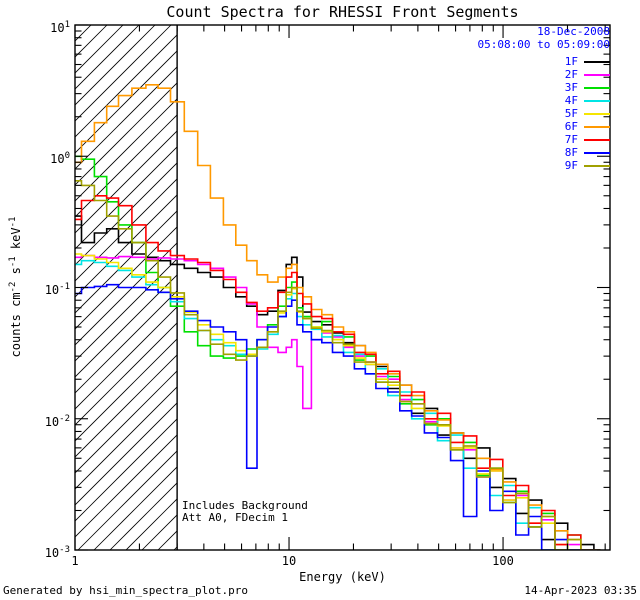 The image size is (640, 600). What do you see at coordinates (503, 561) in the screenshot?
I see `x-tick-label-100: 100` at bounding box center [503, 561].